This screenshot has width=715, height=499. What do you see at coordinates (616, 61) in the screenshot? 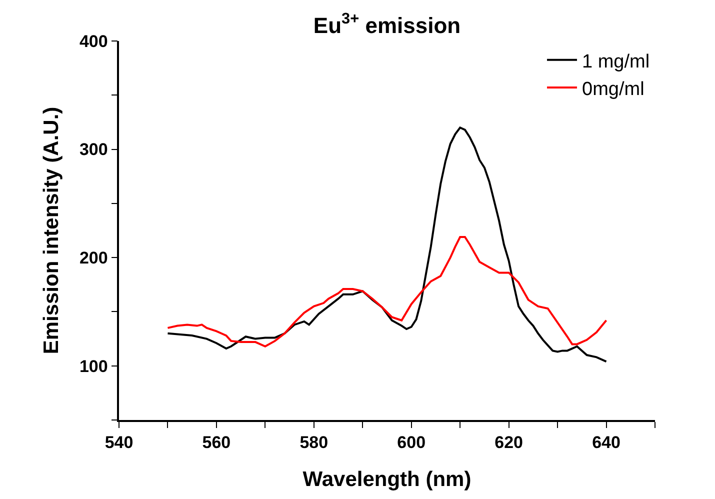
I see `legend-label: 1 mg/ml` at bounding box center [616, 61].